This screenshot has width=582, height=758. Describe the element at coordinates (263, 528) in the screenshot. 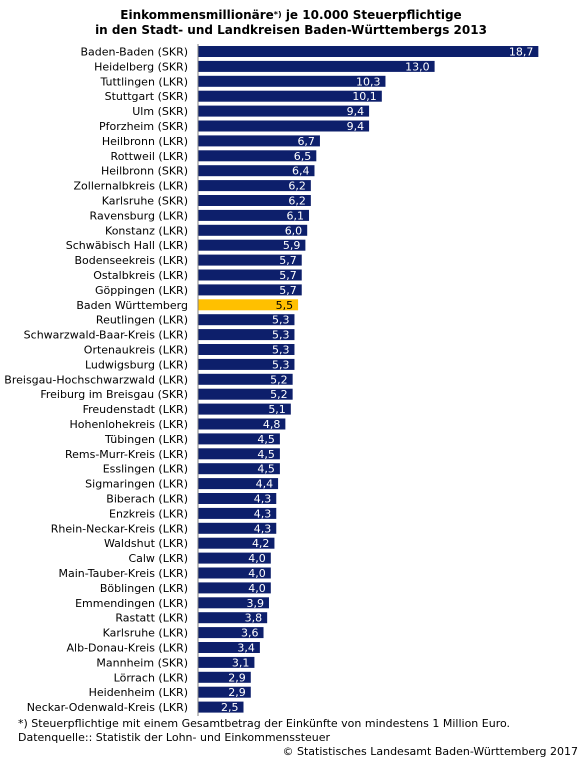

I see `value-label-32: 4,3` at that location.